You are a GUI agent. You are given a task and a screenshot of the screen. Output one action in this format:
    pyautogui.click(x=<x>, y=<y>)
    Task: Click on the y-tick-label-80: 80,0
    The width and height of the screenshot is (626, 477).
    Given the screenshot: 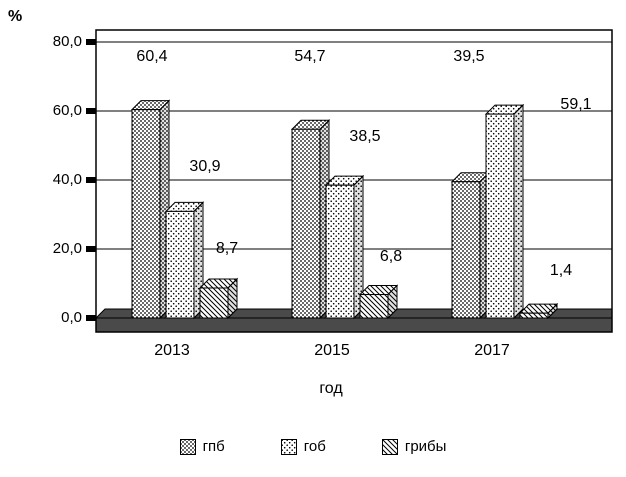 What is the action you would take?
    pyautogui.click(x=67, y=41)
    